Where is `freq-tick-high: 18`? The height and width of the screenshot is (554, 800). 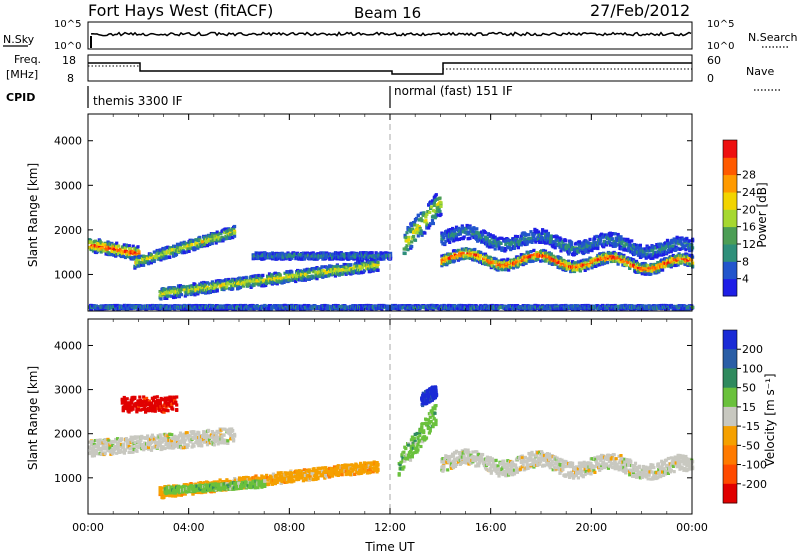
freq-tick-high: 18 is located at coordinates (69, 60).